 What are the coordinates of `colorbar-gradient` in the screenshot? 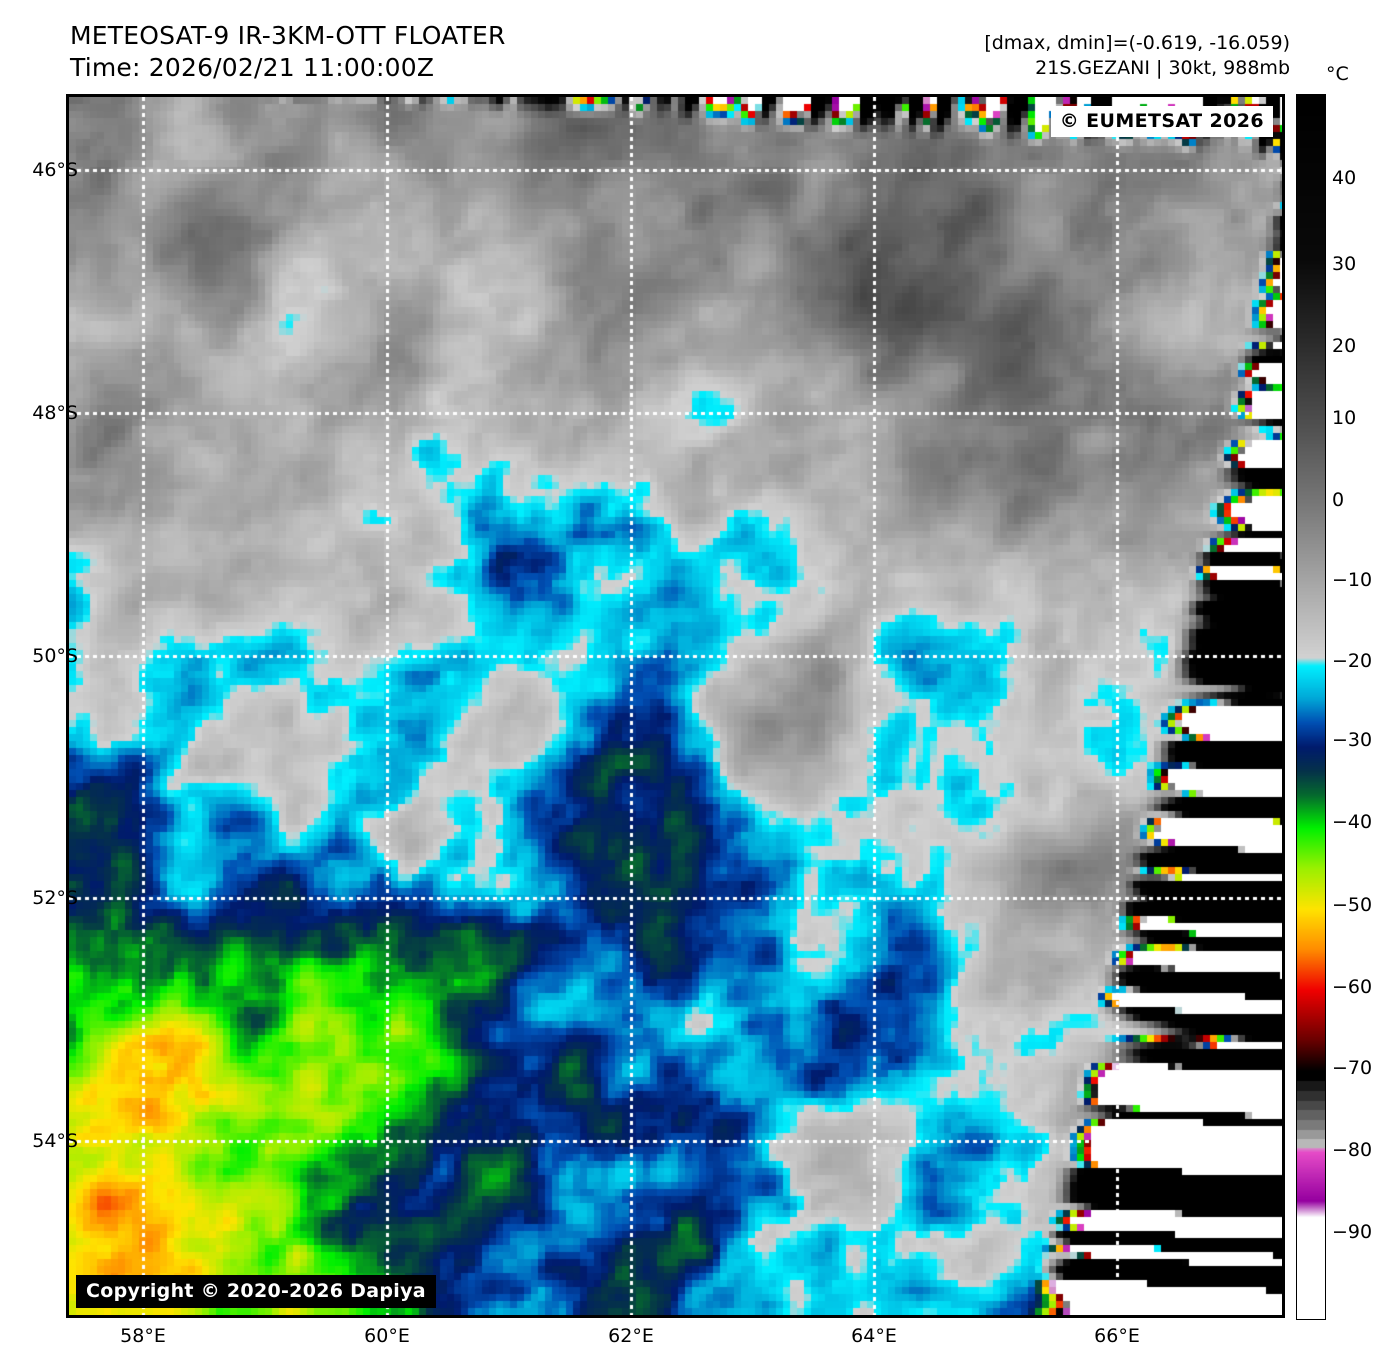 It's located at (1311, 707).